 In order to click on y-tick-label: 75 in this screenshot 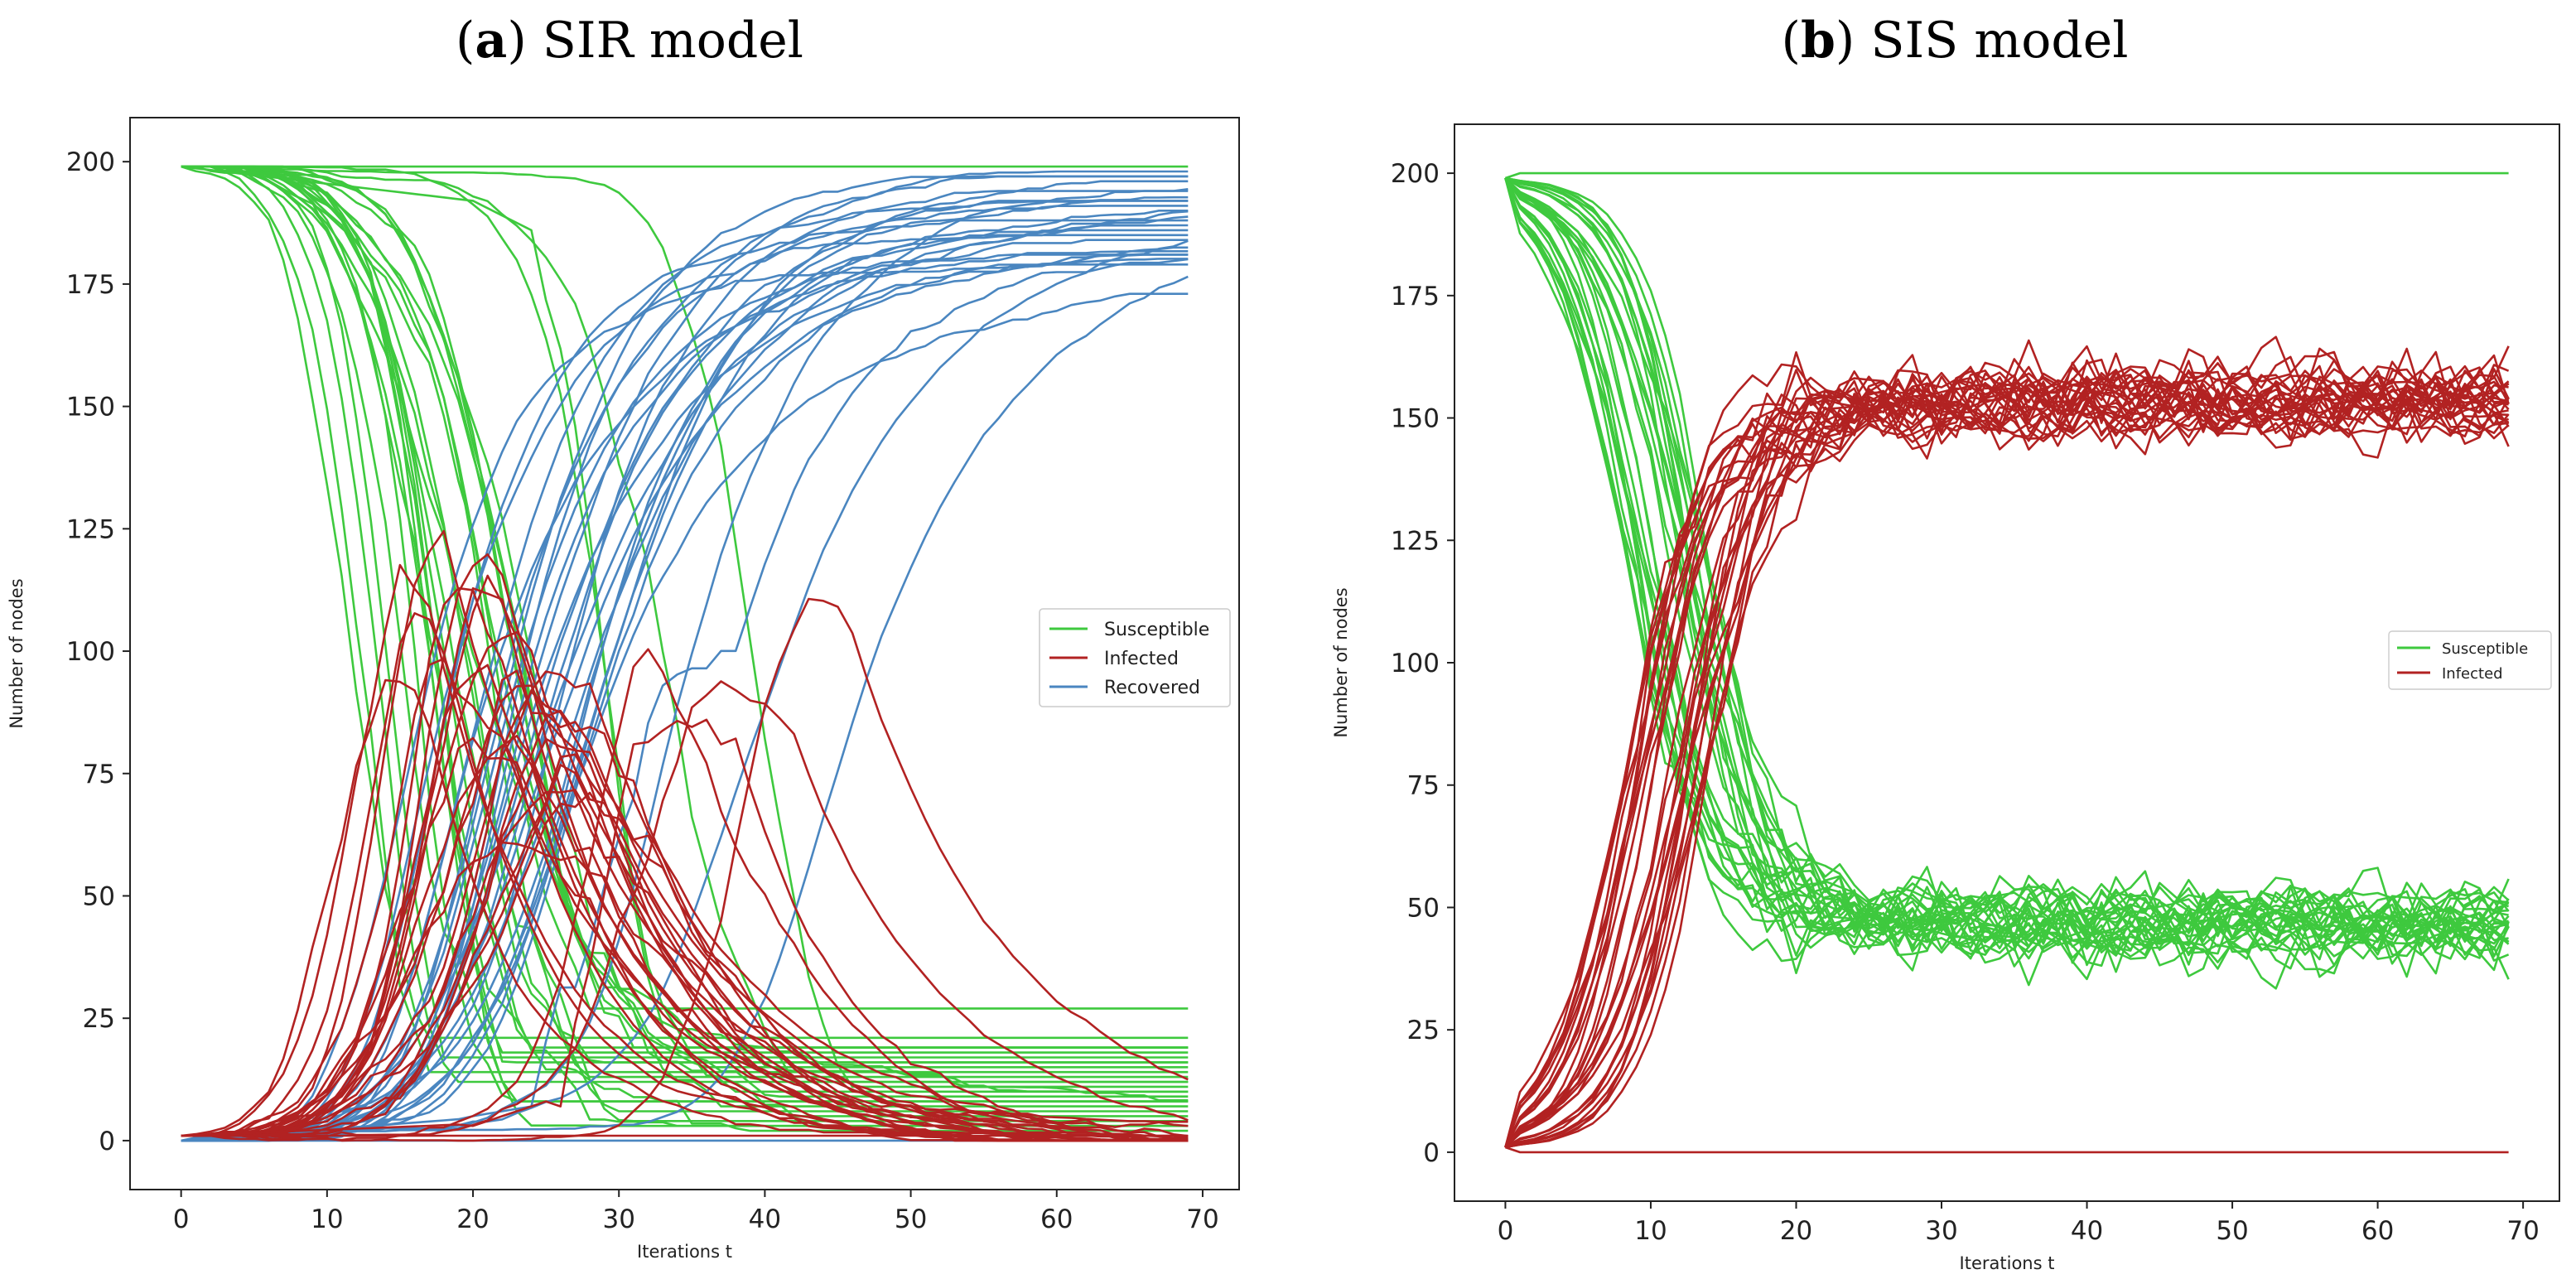, I will do `click(1424, 786)`.